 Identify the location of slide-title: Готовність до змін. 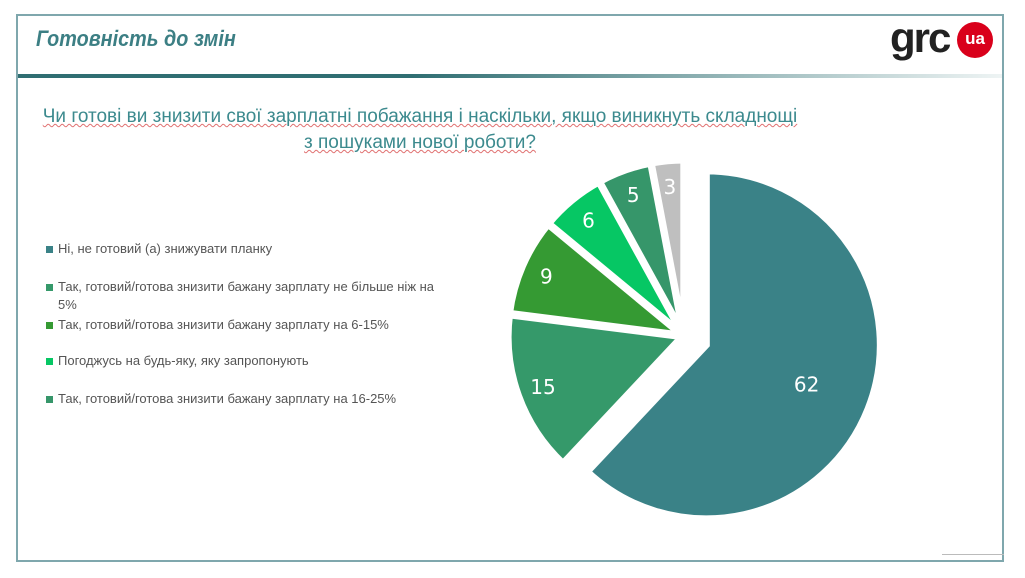
(136, 38).